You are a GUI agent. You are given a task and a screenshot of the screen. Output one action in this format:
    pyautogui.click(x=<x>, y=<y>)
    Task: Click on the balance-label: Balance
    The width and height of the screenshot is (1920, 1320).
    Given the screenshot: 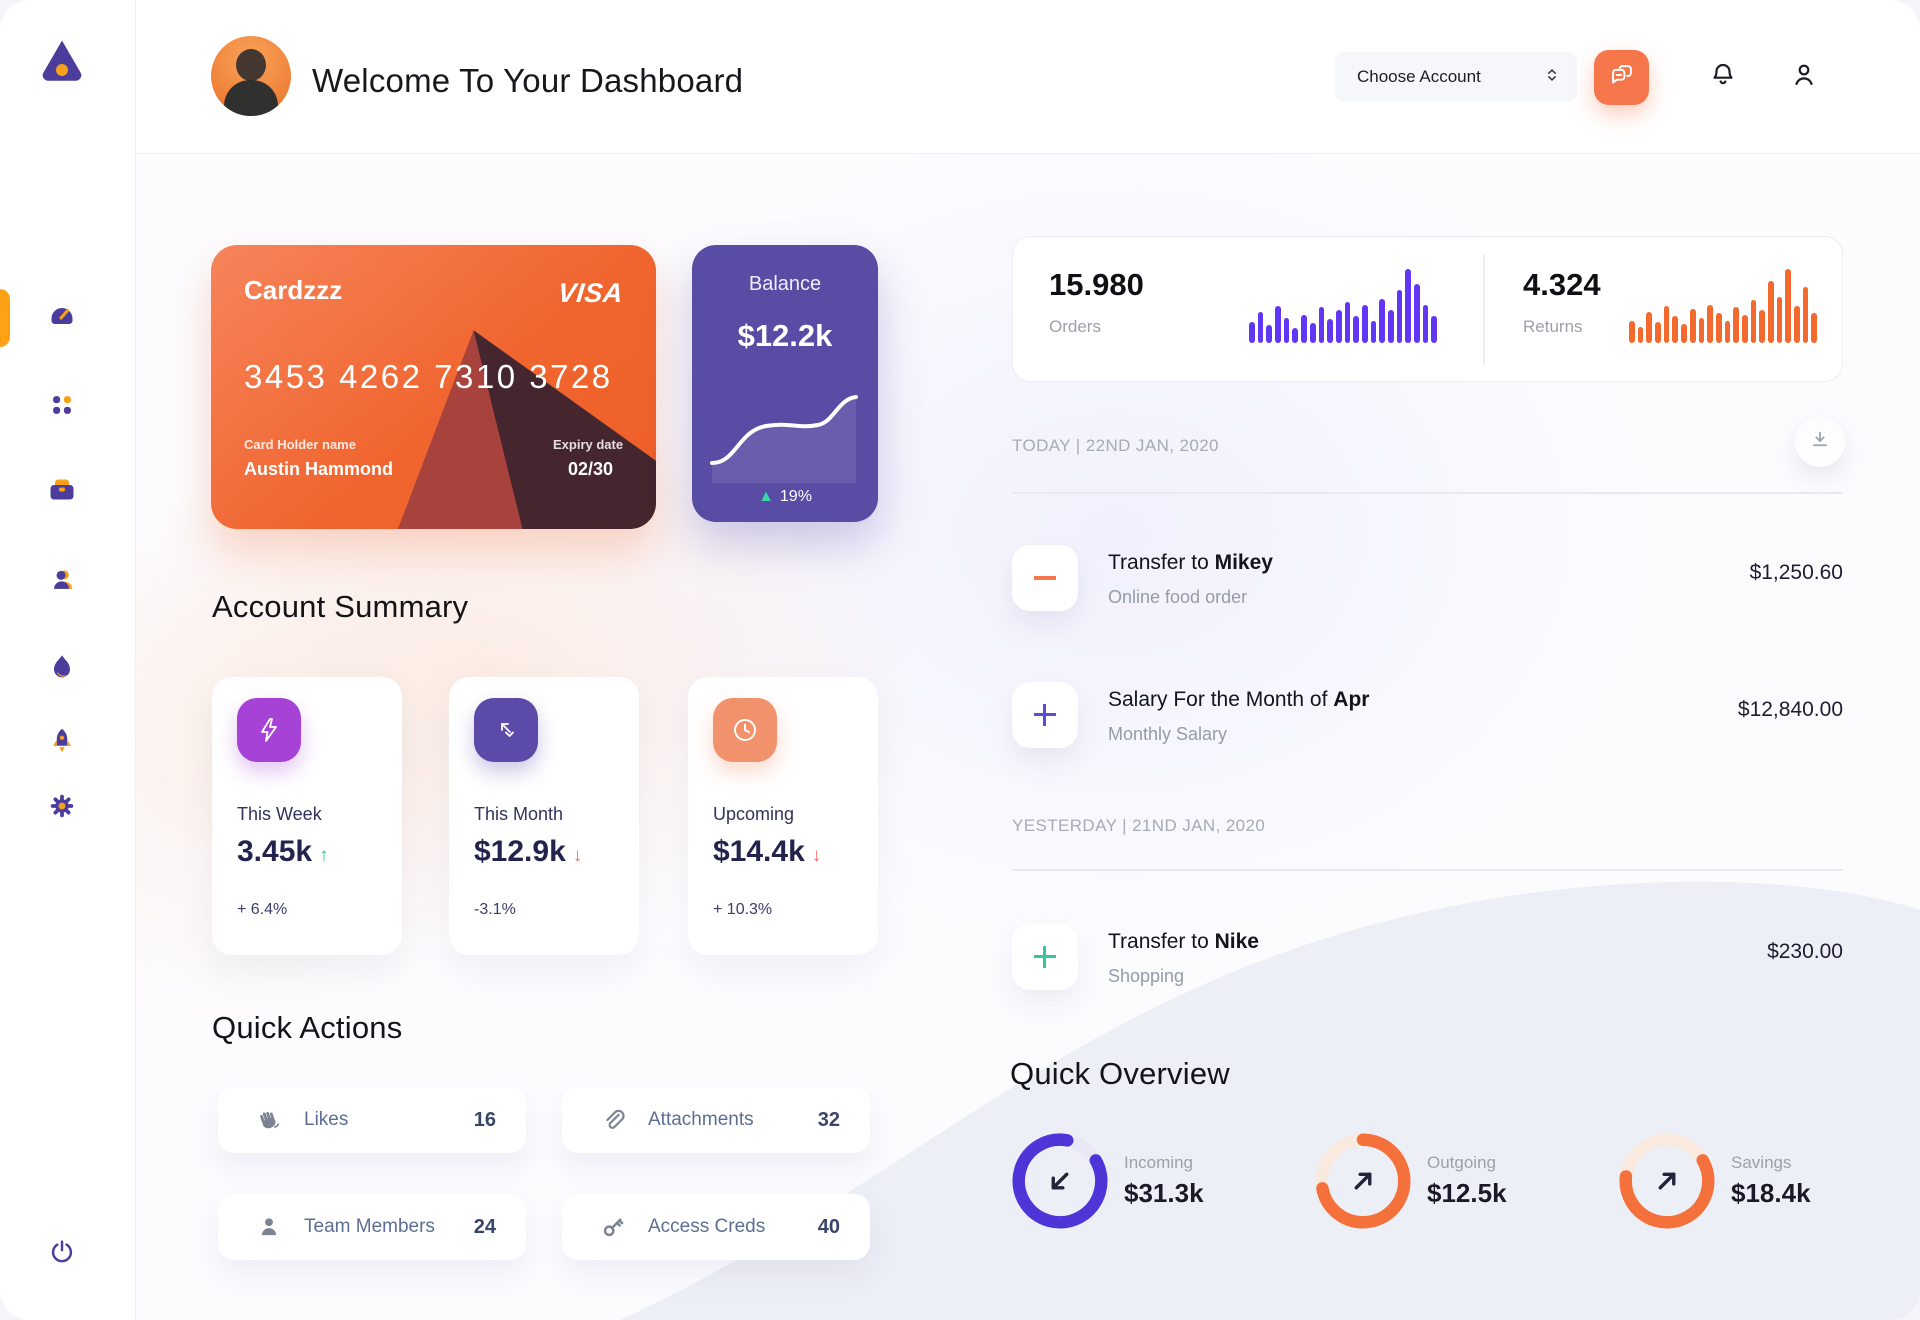 What is the action you would take?
    pyautogui.click(x=785, y=284)
    